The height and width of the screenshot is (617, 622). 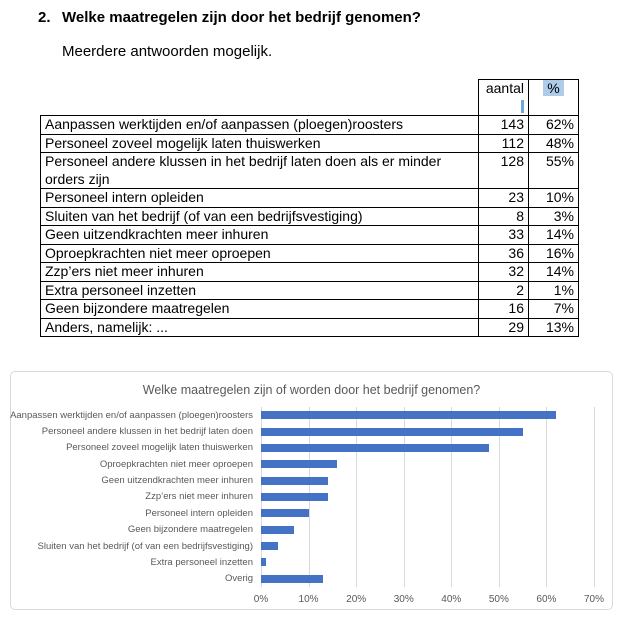 What do you see at coordinates (553, 309) in the screenshot?
I see `table-cell-pct: 7%` at bounding box center [553, 309].